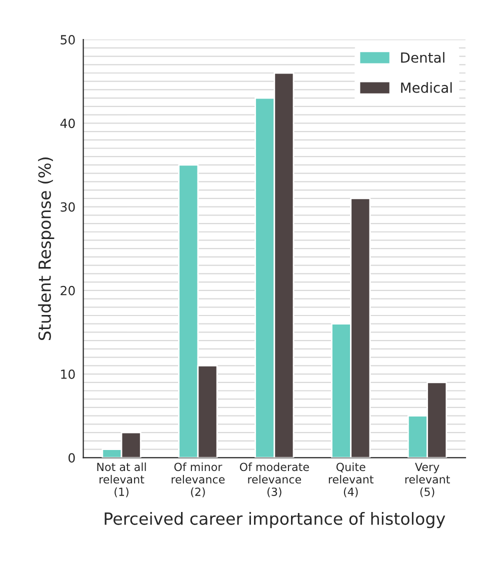  I want to click on legend-label: Medical, so click(426, 87).